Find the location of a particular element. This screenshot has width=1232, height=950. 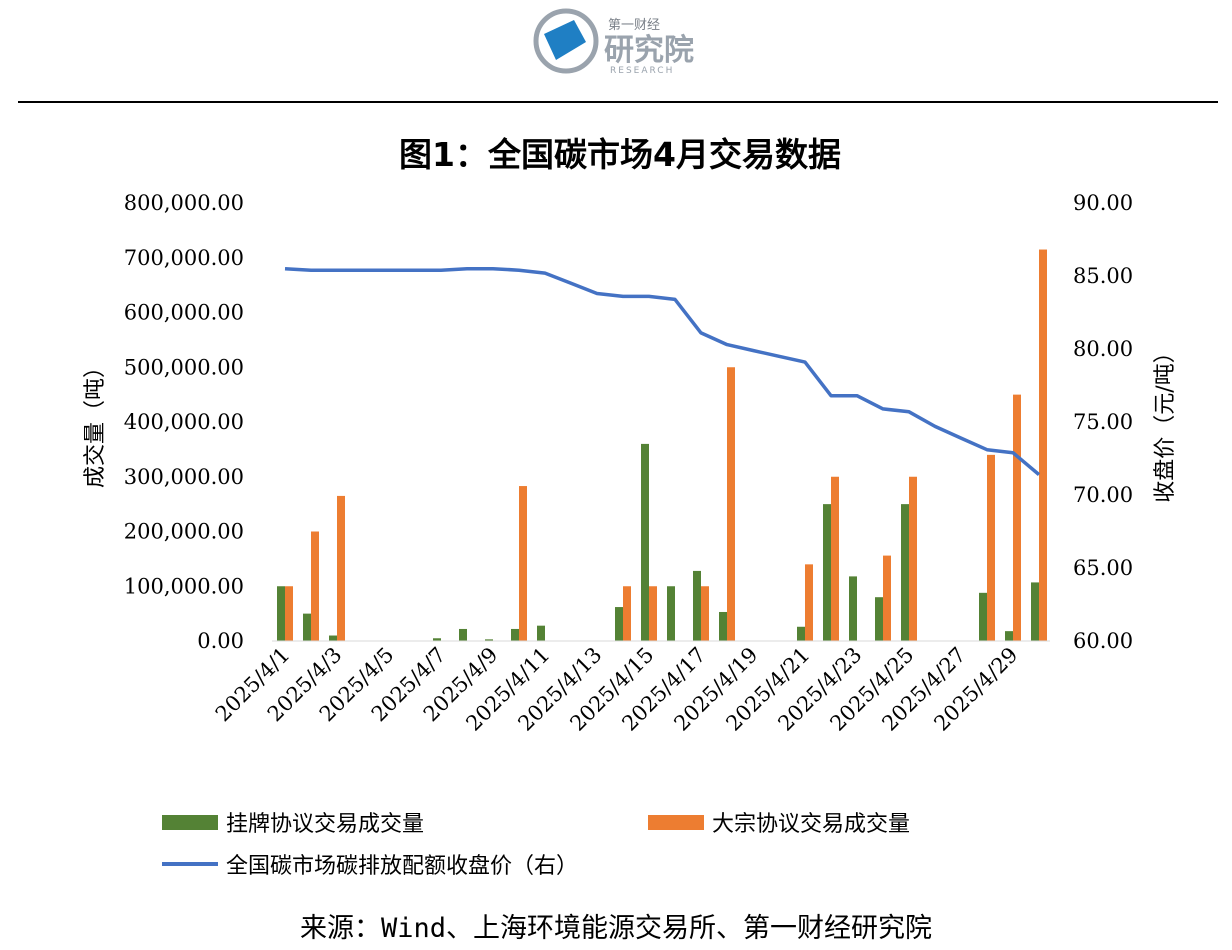

right-axis-title: 收盘价（元/吨） is located at coordinates (1165, 421).